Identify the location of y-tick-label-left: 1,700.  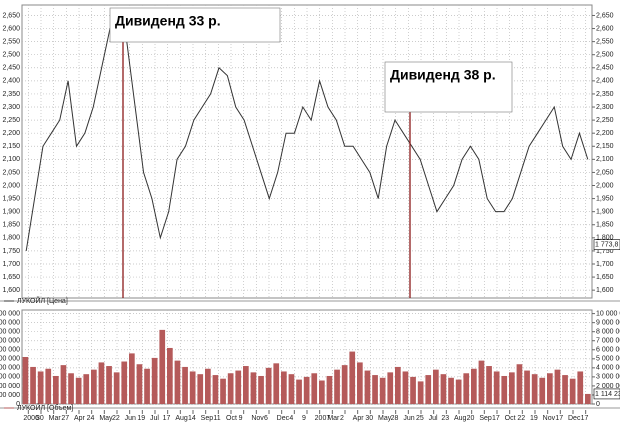
(11, 264).